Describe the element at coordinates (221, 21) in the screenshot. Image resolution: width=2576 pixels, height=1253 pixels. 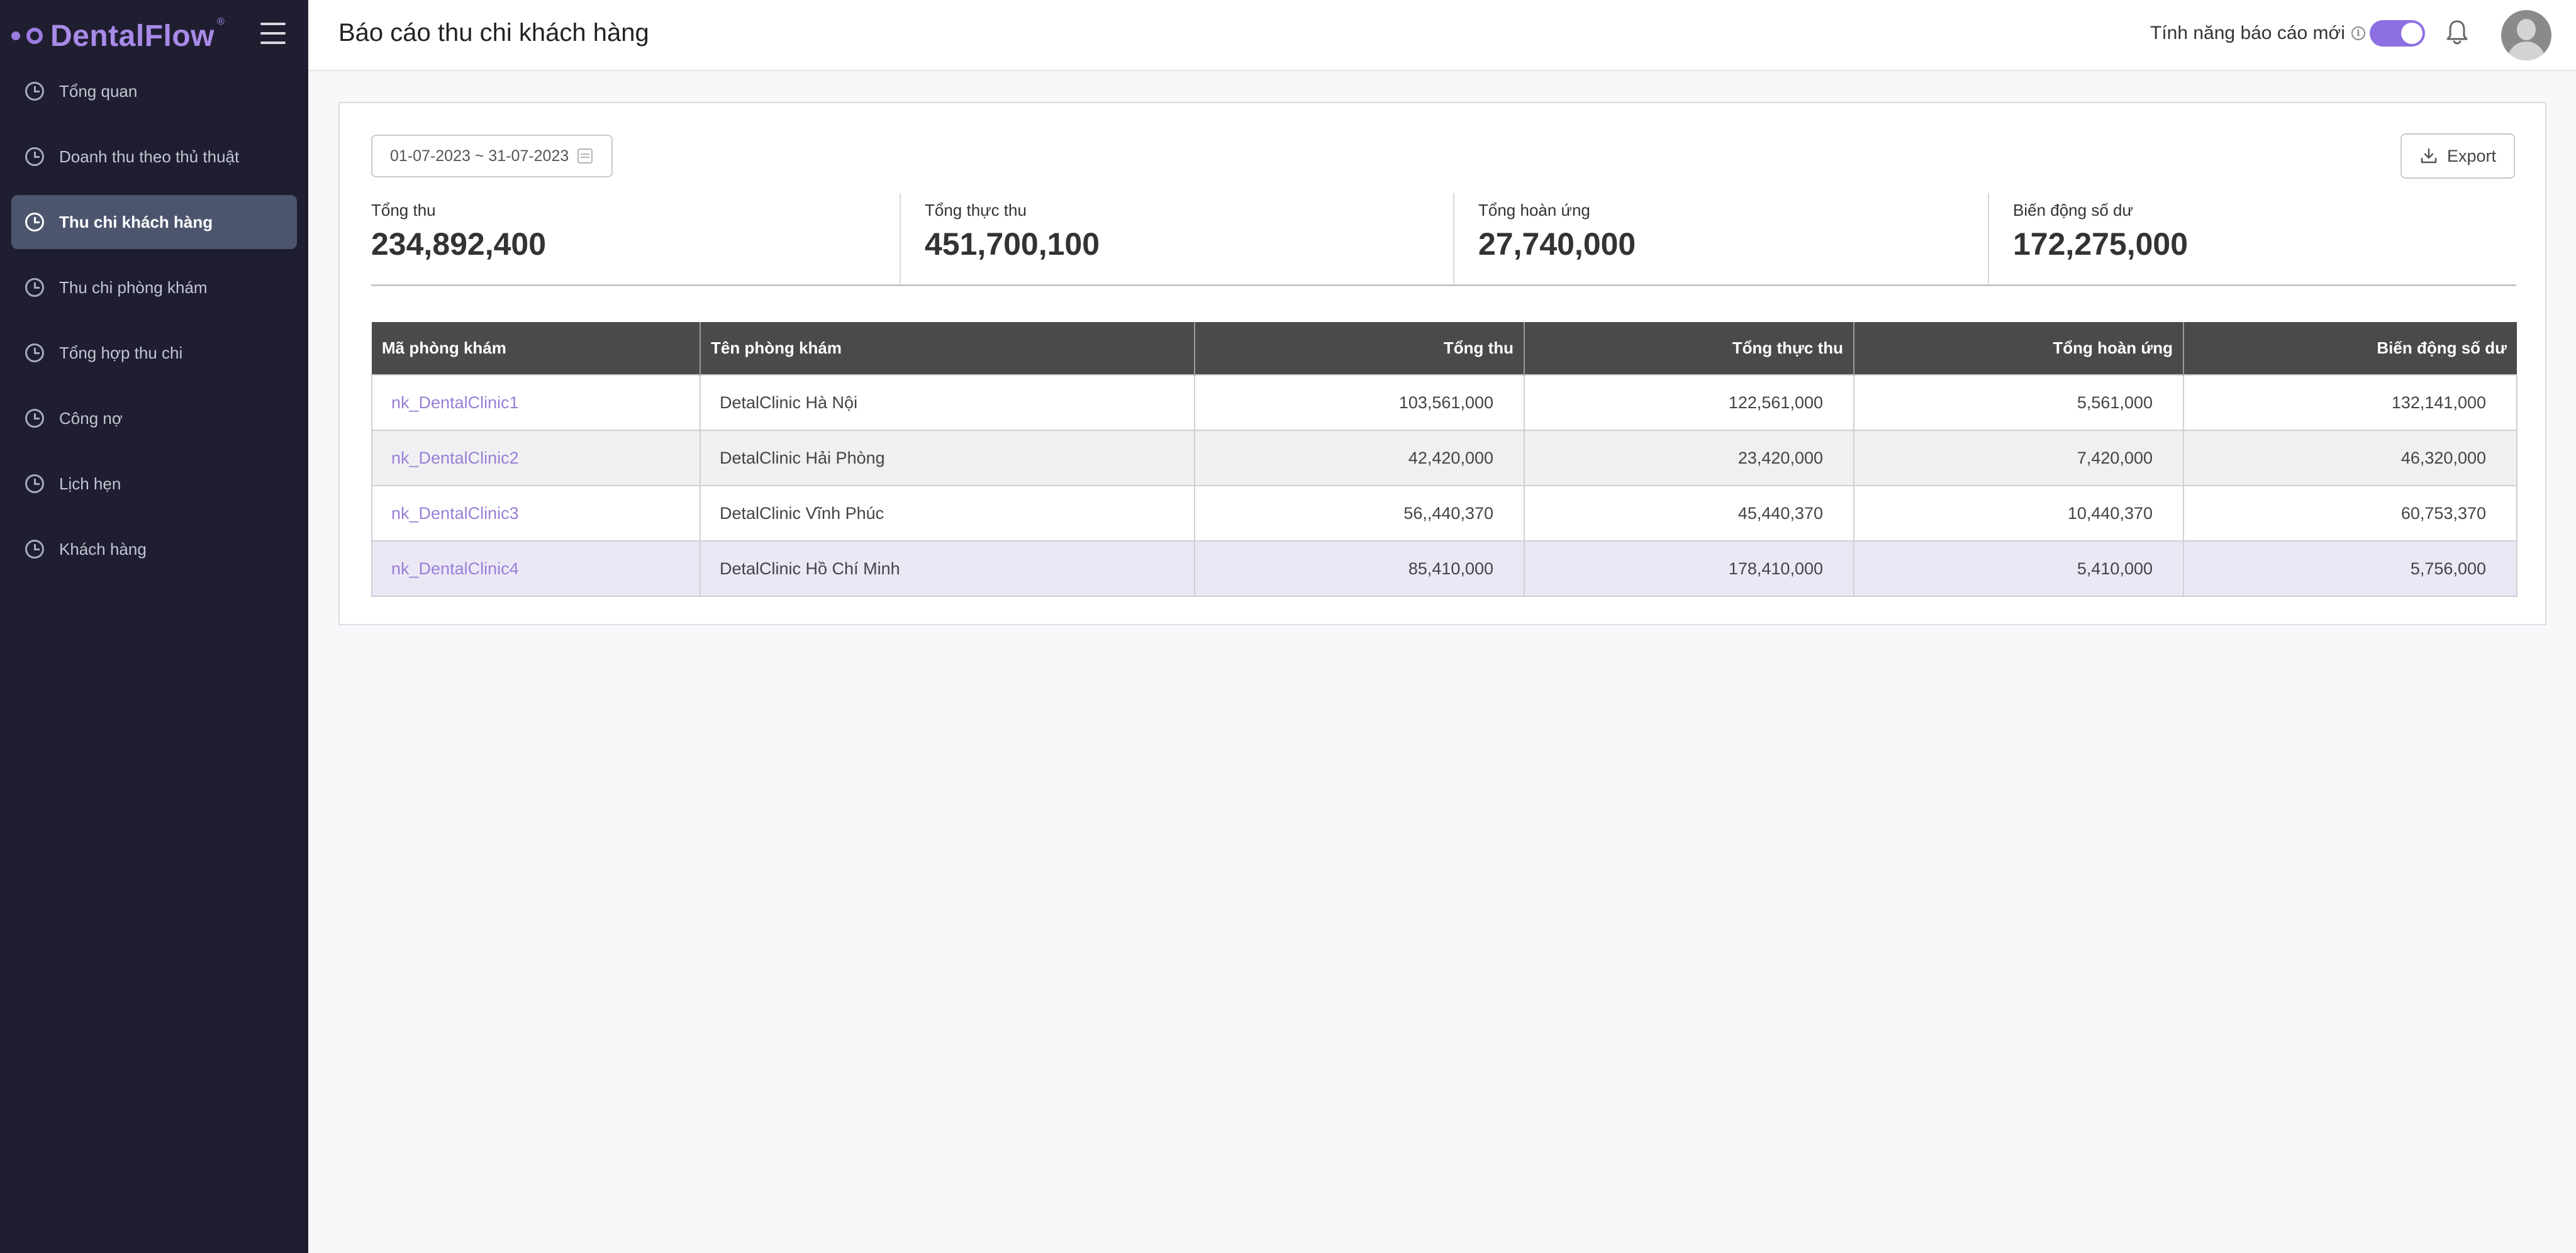
I see `brand-registered-mark: ®` at that location.